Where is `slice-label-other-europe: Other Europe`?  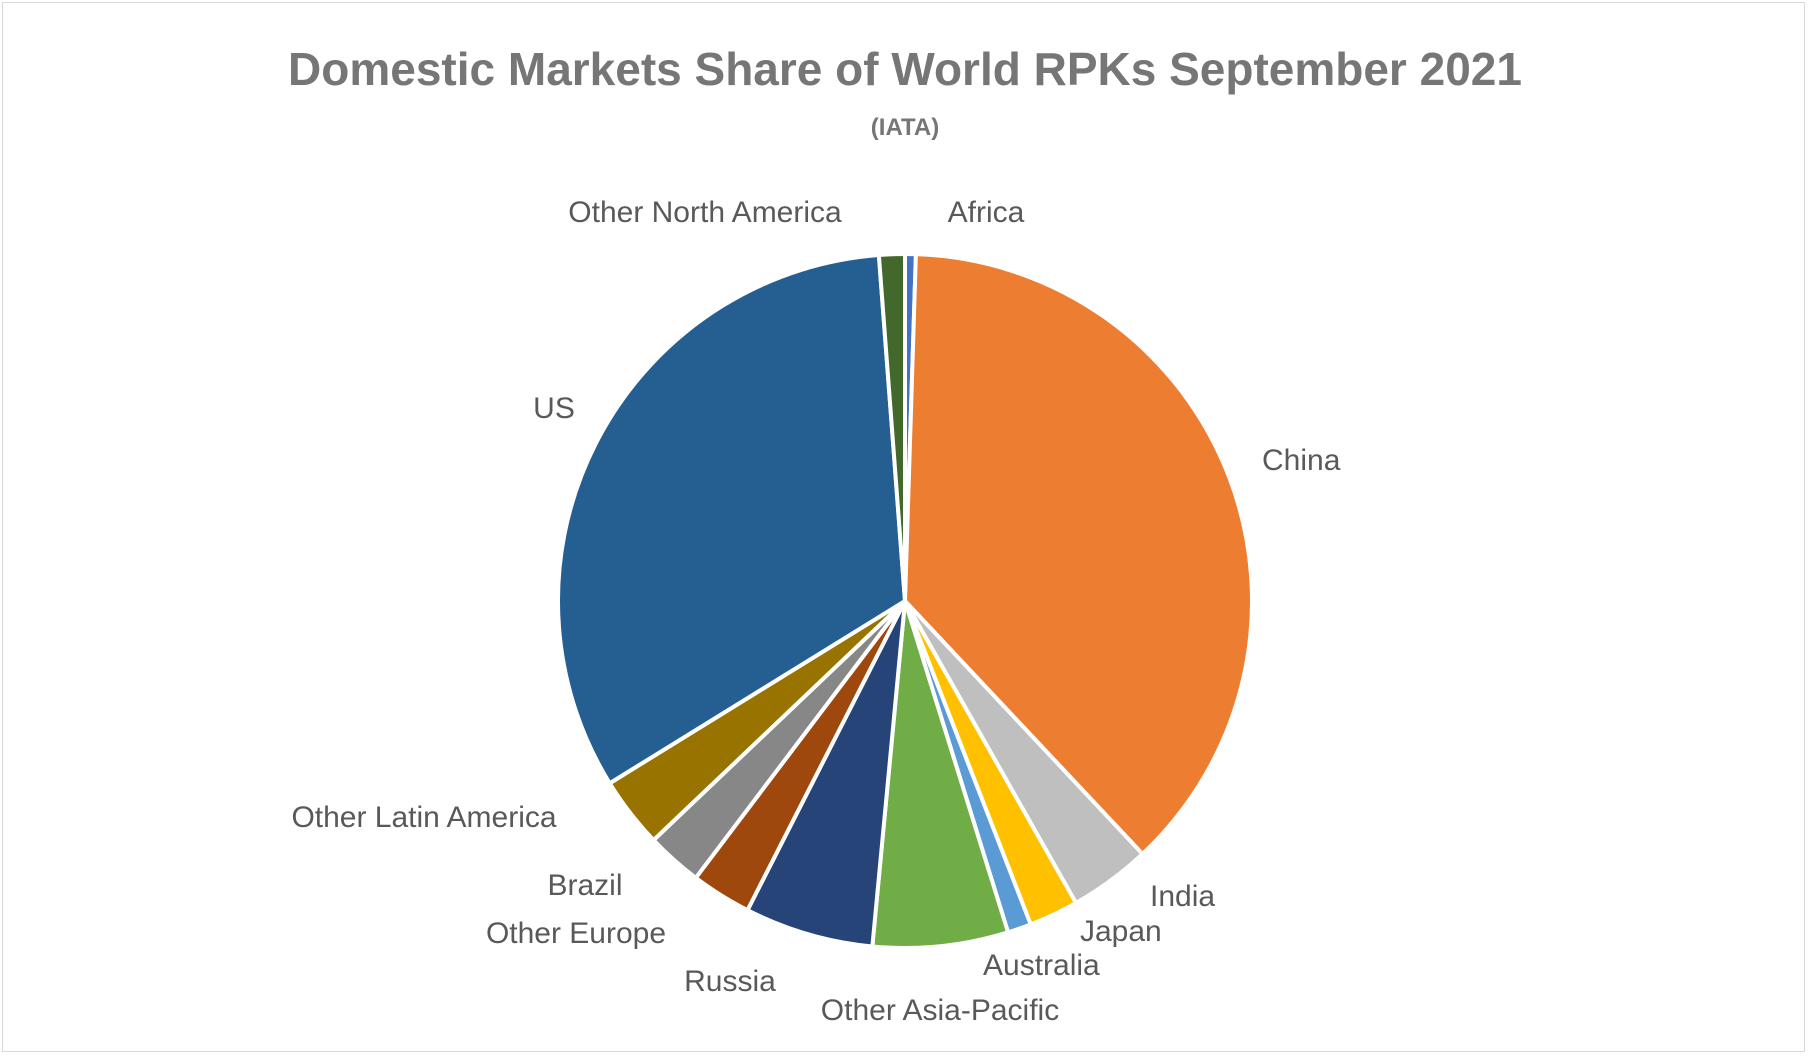
slice-label-other-europe: Other Europe is located at coordinates (576, 933).